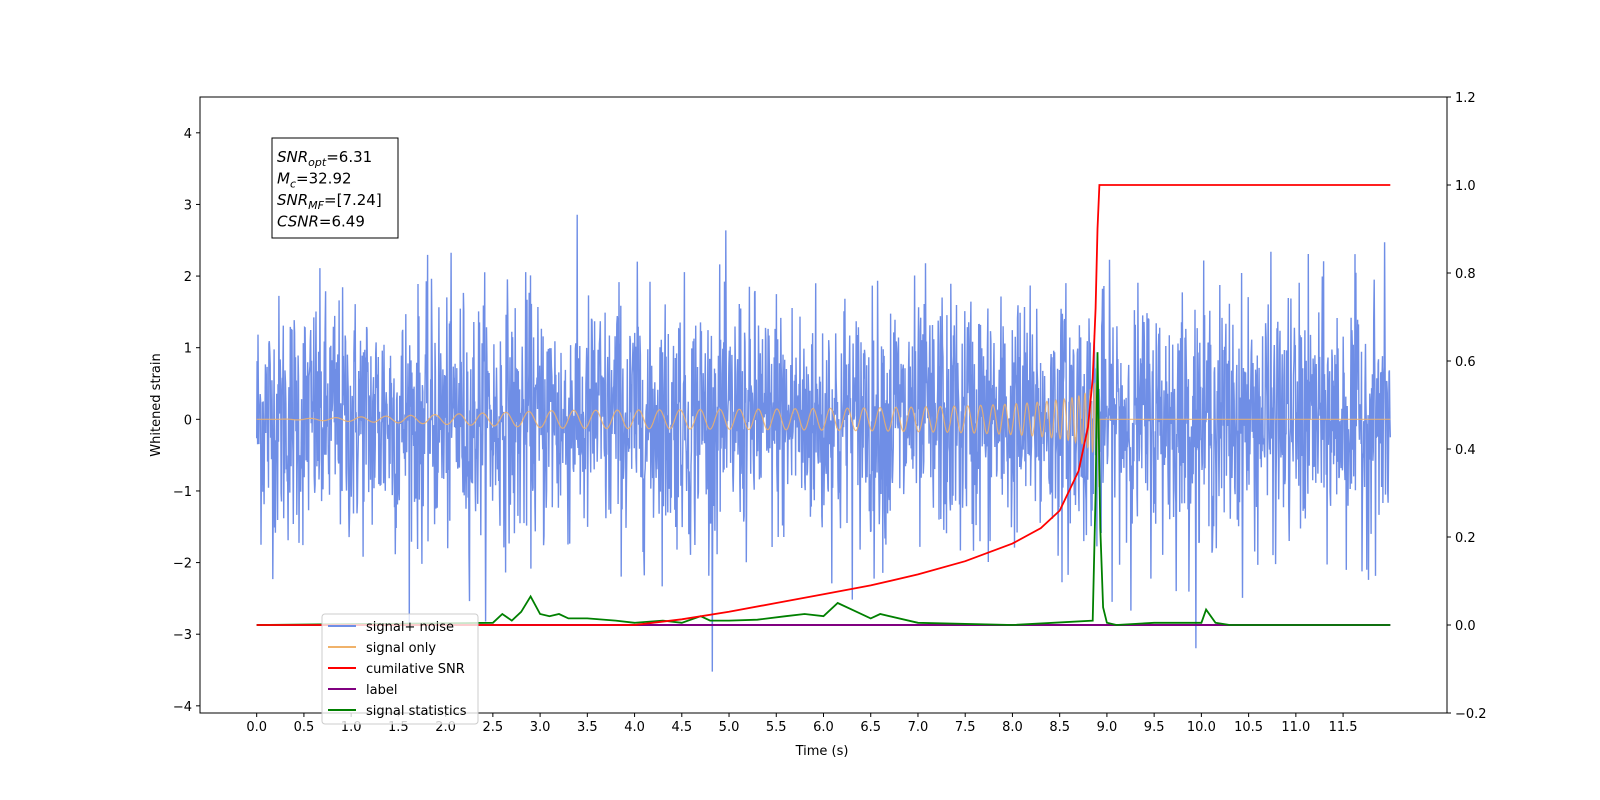 The width and height of the screenshot is (1600, 800). Describe the element at coordinates (314, 180) in the screenshot. I see `annotation-line: Mc=32.92` at that location.